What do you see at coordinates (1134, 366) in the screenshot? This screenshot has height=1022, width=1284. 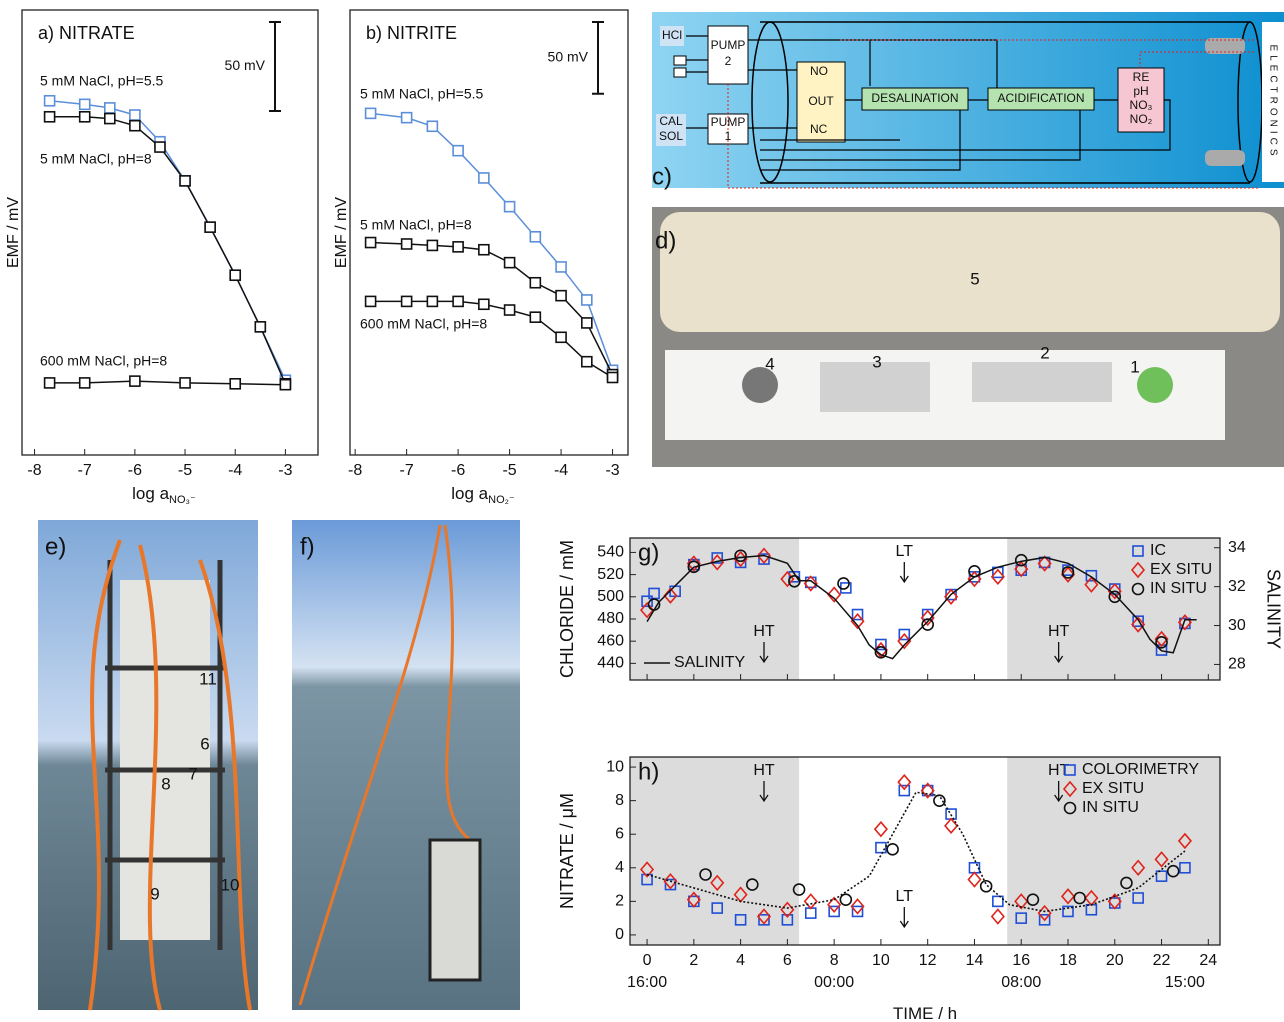 I see `part-number: 1` at bounding box center [1134, 366].